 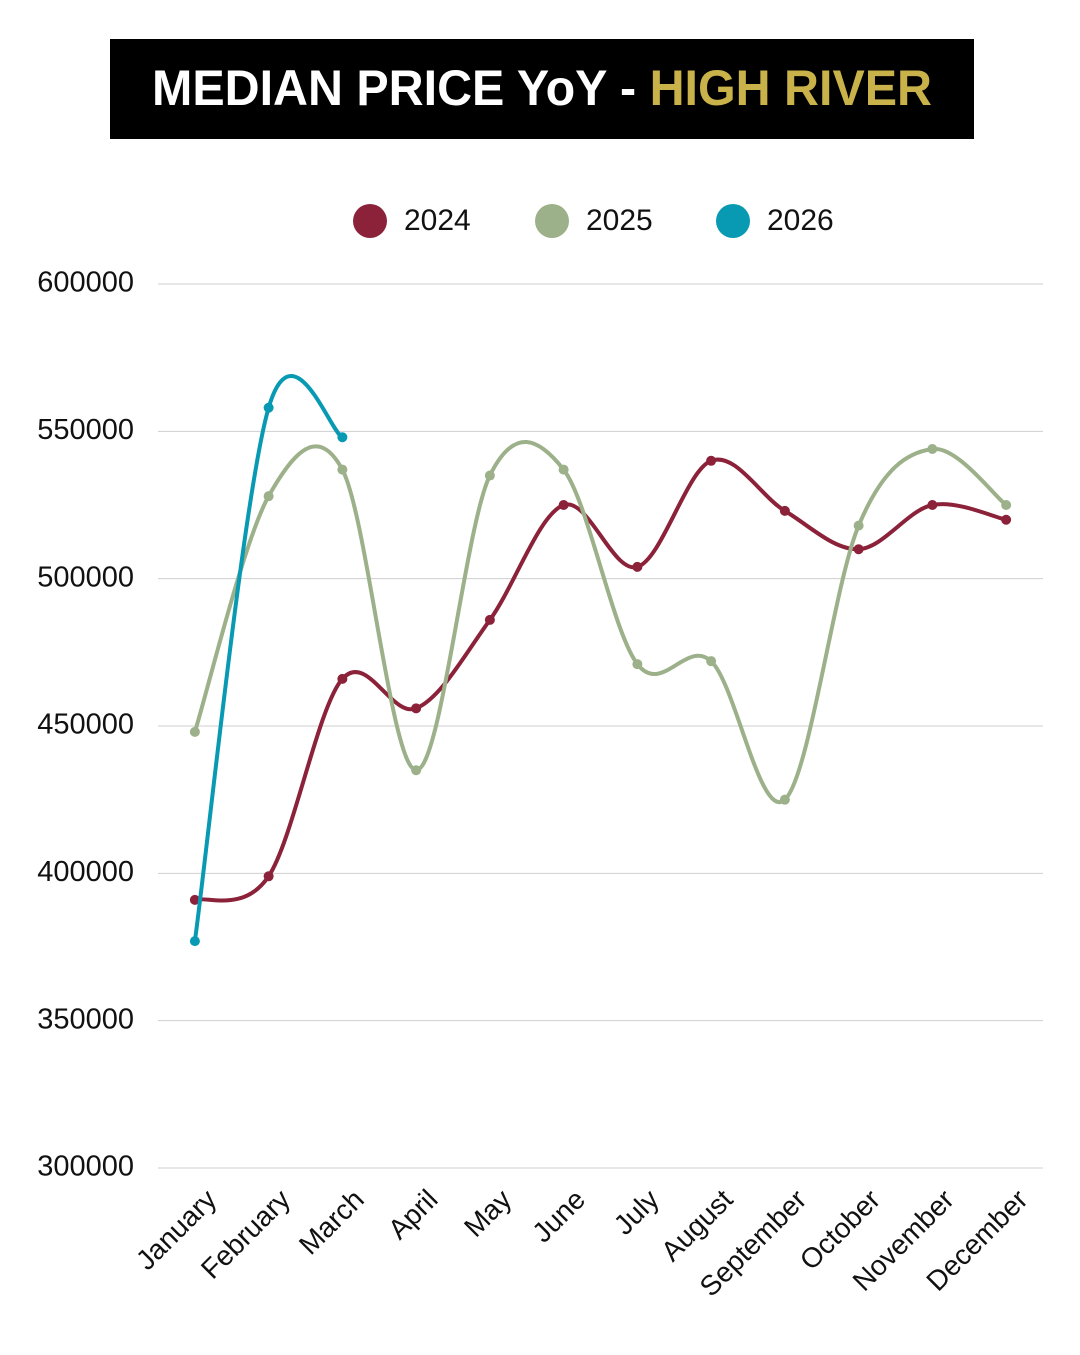 I want to click on y-tick-label: 300000, so click(x=85, y=1167).